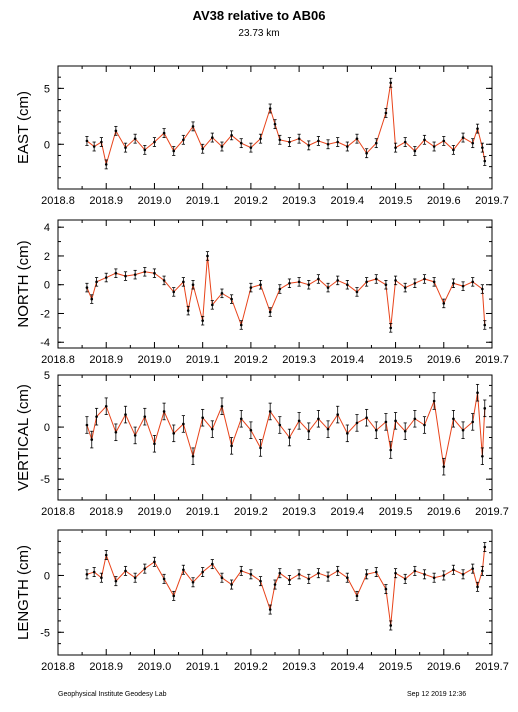 This screenshot has width=518, height=712. I want to click on y-axis-title: NORTH (cm), so click(23, 283).